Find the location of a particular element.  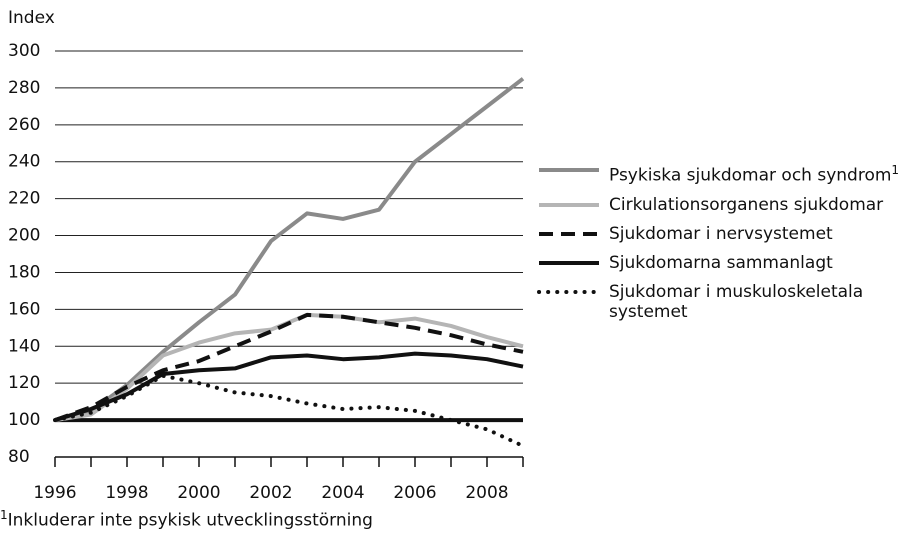

legend-note: 1 is located at coordinates (895, 170).